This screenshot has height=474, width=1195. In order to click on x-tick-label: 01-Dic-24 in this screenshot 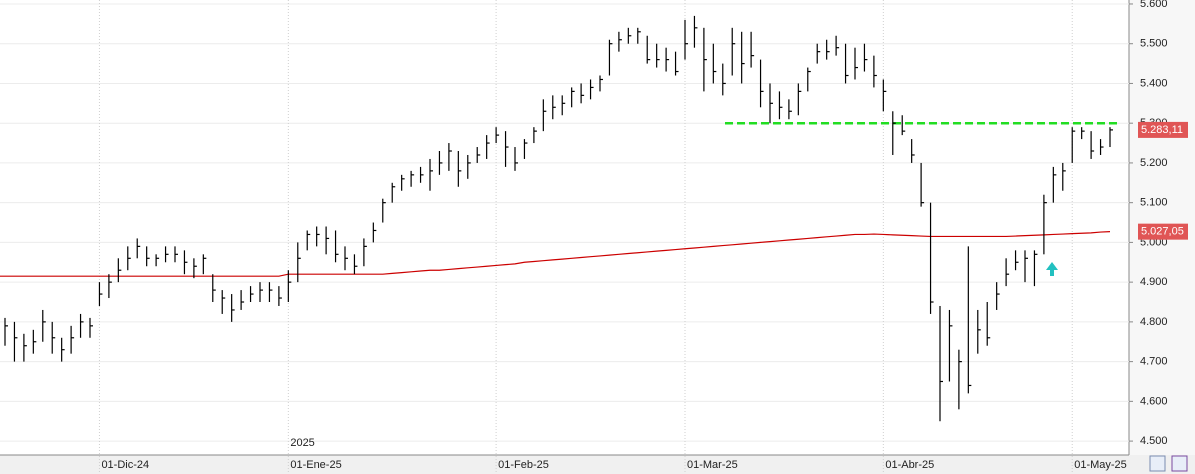, I will do `click(125, 465)`.